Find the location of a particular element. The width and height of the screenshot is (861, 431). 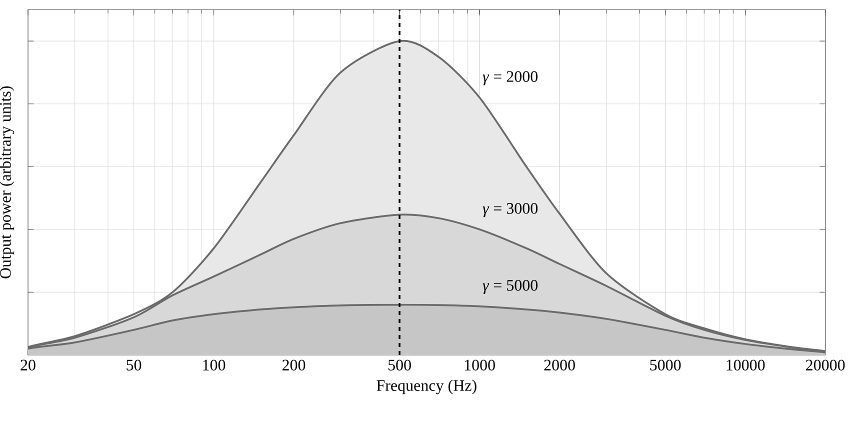

x-tick-label: 100 is located at coordinates (214, 365).